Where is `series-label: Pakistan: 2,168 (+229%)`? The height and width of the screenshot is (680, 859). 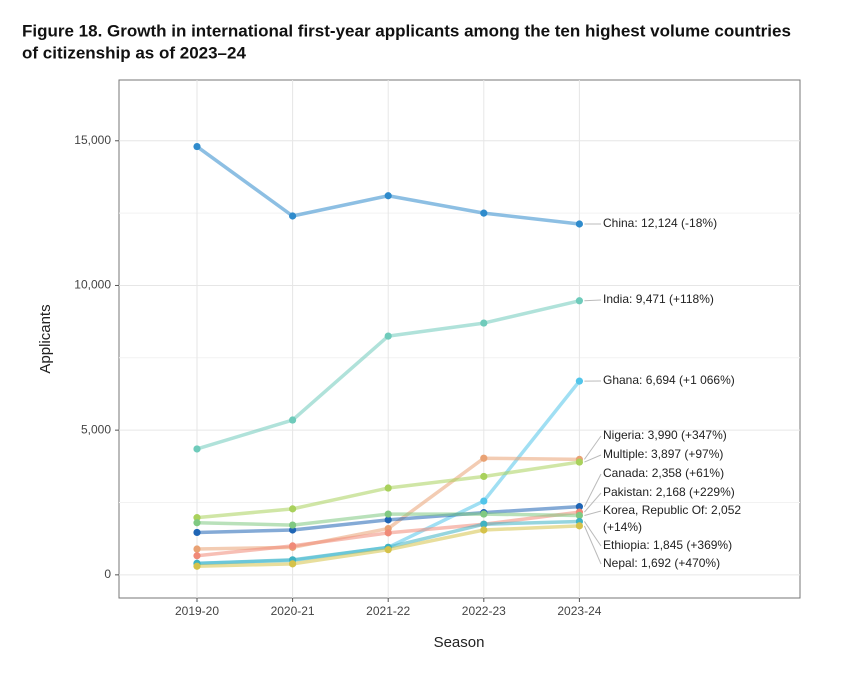 series-label: Pakistan: 2,168 (+229%) is located at coordinates (669, 492).